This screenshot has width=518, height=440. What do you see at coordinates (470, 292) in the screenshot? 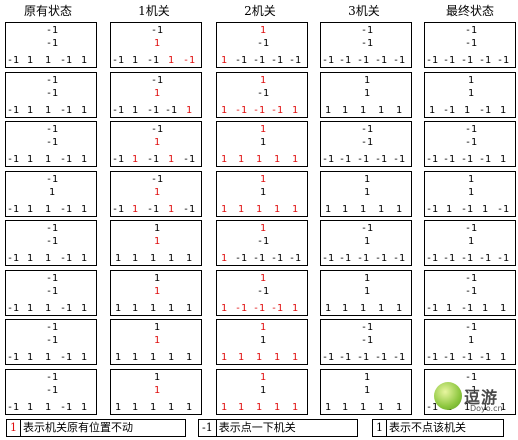
I see `state-cell: -1 -1 -1 1 -1 1 1` at bounding box center [470, 292].